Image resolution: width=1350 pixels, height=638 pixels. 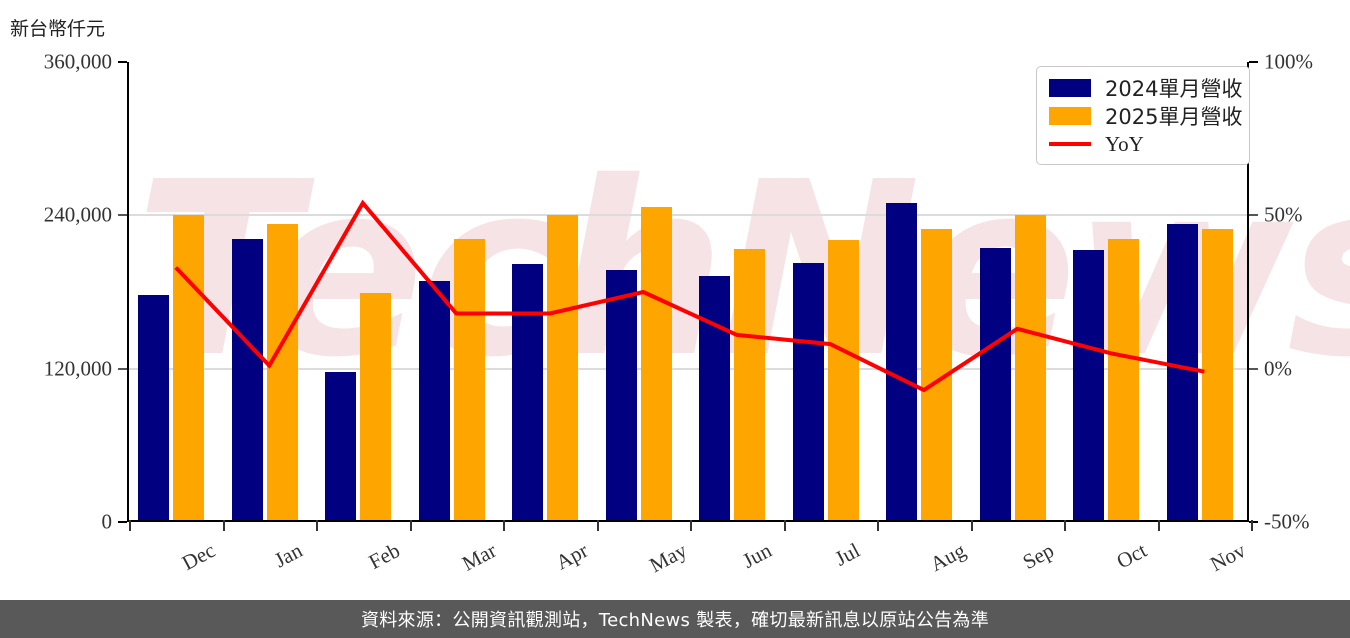 I want to click on legend-item: 2025單月營收, so click(x=1143, y=116).